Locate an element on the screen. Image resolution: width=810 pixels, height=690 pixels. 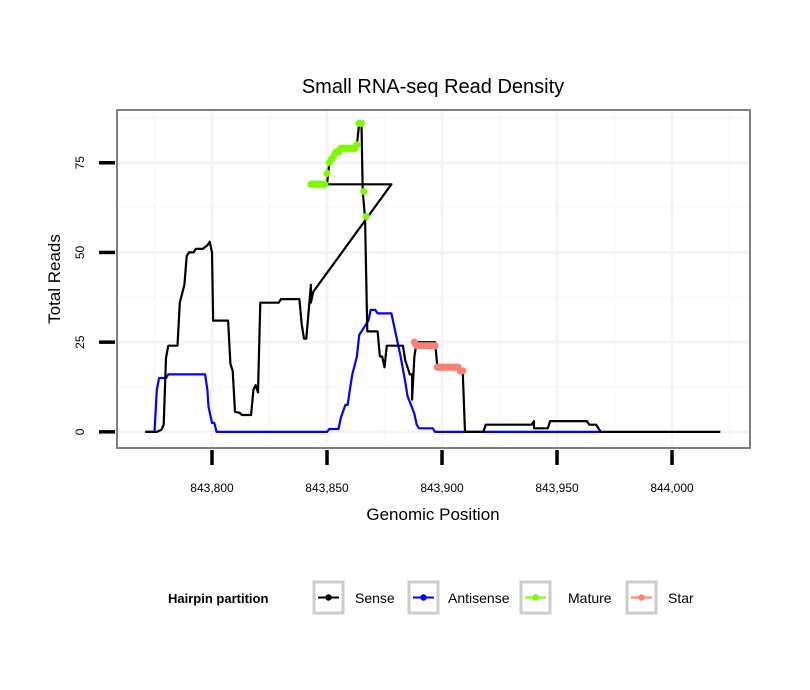
chart-title: Small RNA-seq Read Density is located at coordinates (433, 87).